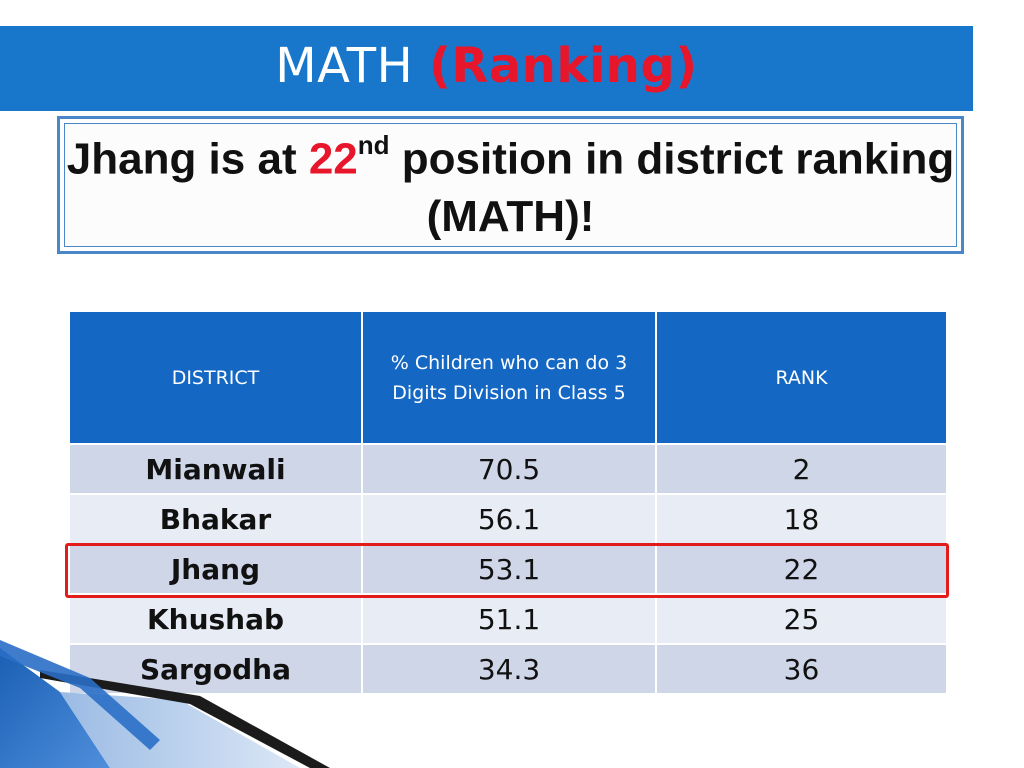  What do you see at coordinates (344, 65) in the screenshot?
I see `title-main: MATH` at bounding box center [344, 65].